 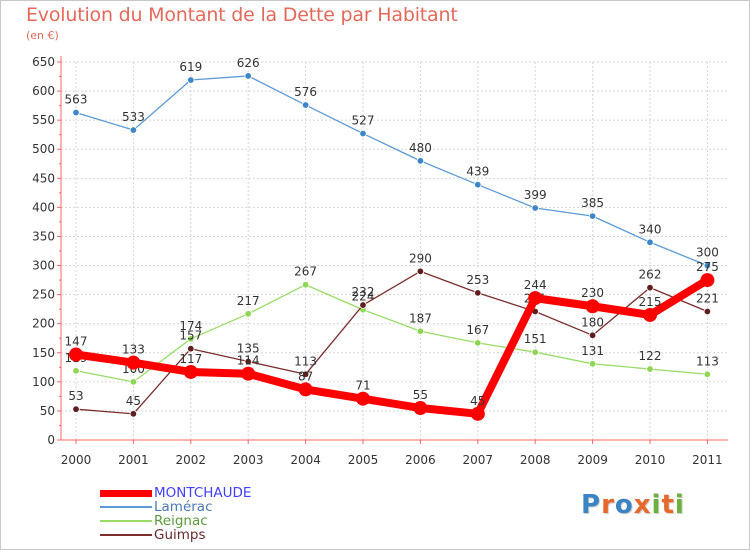 What do you see at coordinates (43, 295) in the screenshot?
I see `y-tick-label: 250` at bounding box center [43, 295].